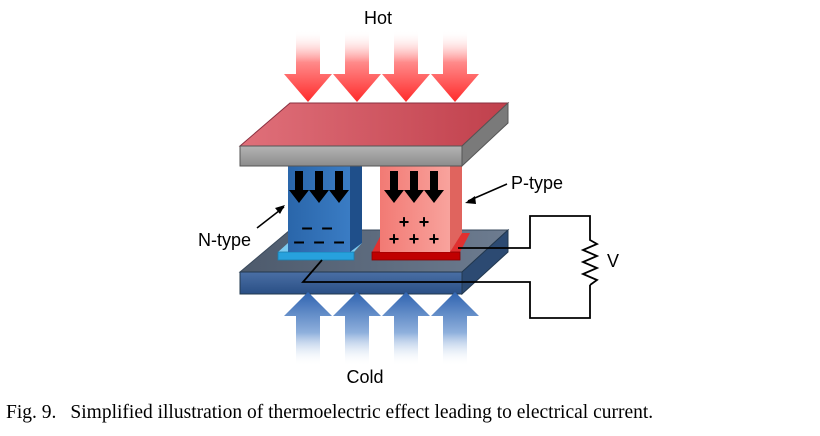  I want to click on p-type-pointer-head, so click(470, 200).